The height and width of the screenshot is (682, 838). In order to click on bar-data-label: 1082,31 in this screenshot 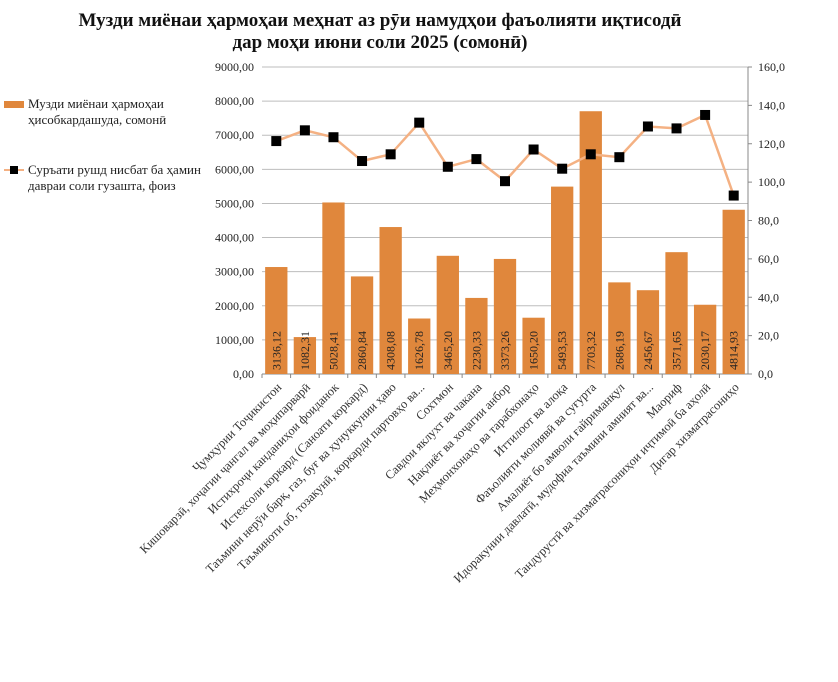, I will do `click(305, 350)`.